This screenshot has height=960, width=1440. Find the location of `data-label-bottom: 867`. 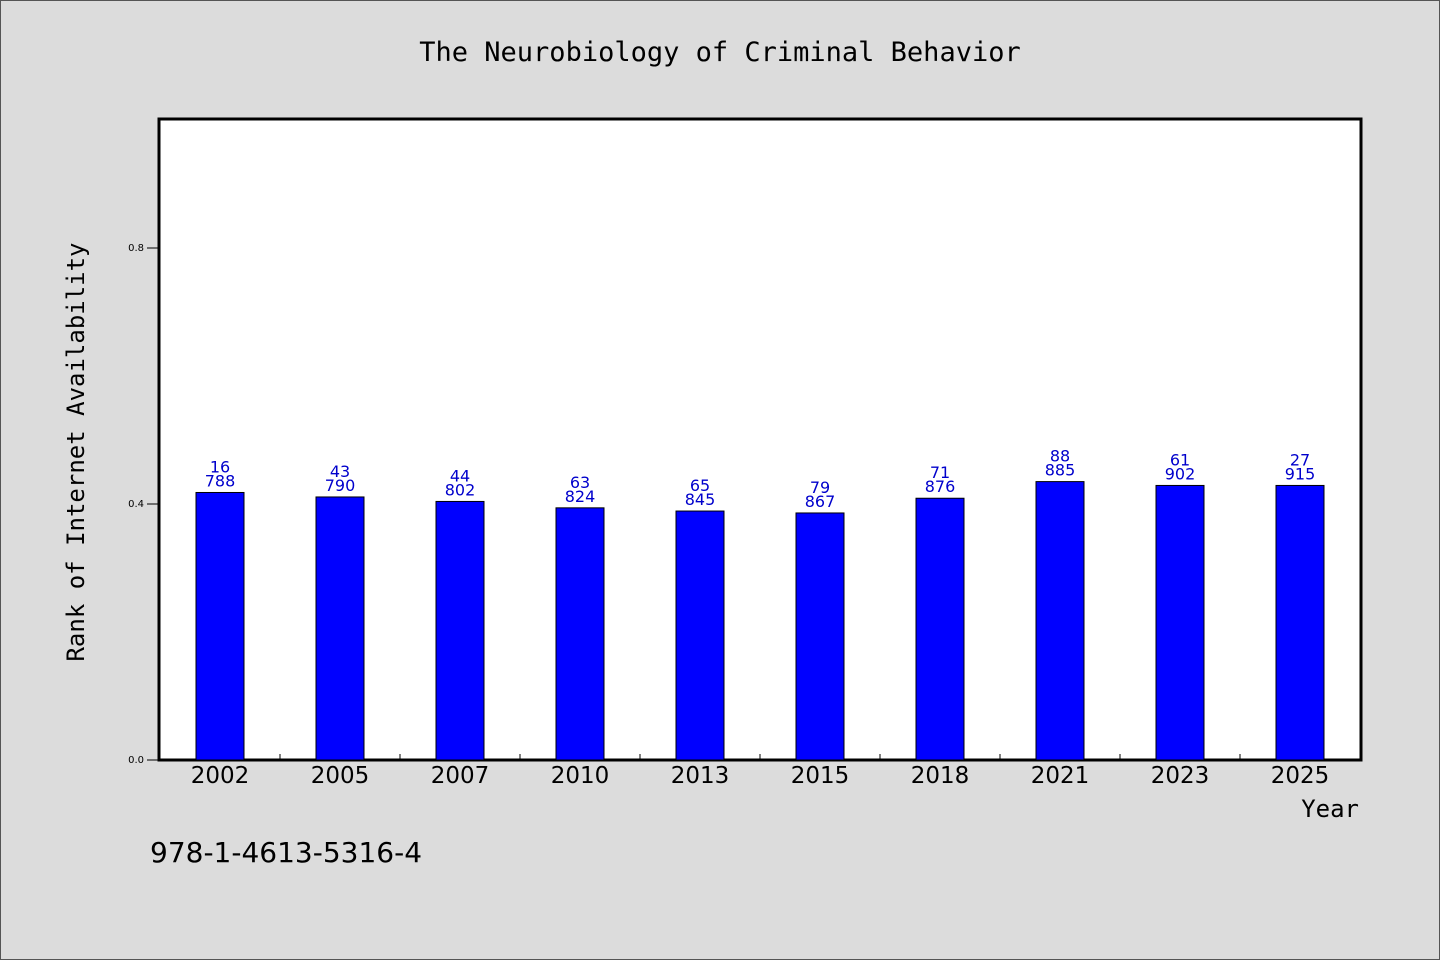

data-label-bottom: 867 is located at coordinates (820, 501).